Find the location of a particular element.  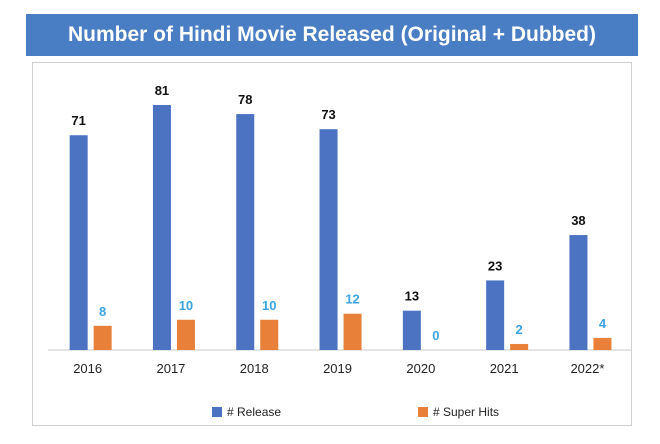

release-bar-2017 is located at coordinates (161, 227).